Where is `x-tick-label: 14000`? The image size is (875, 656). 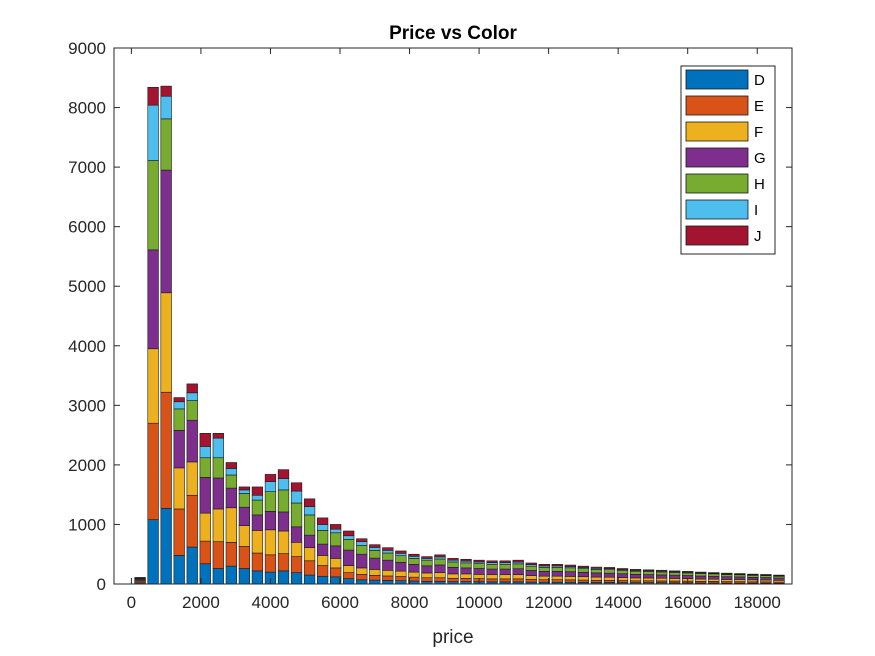 x-tick-label: 14000 is located at coordinates (618, 602).